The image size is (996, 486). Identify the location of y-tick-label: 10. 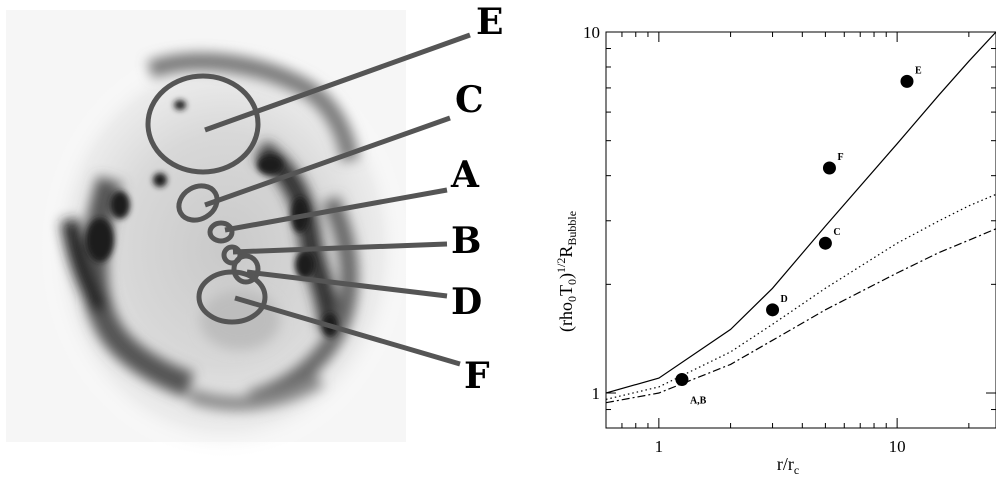
(591, 32).